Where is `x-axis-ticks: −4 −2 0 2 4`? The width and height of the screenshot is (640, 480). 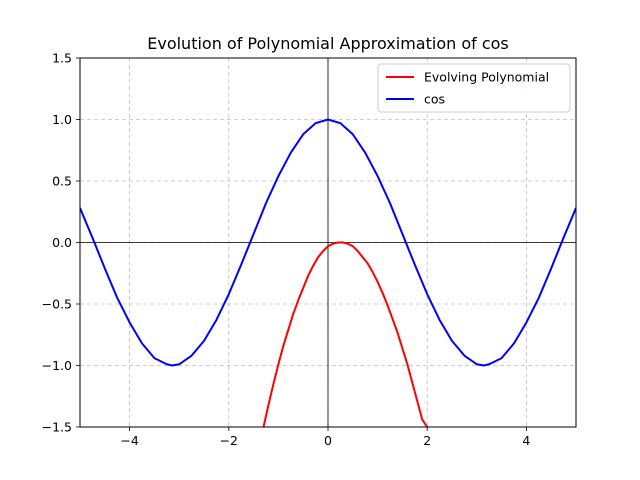 x-axis-ticks: −4 −2 0 2 4 is located at coordinates (325, 437).